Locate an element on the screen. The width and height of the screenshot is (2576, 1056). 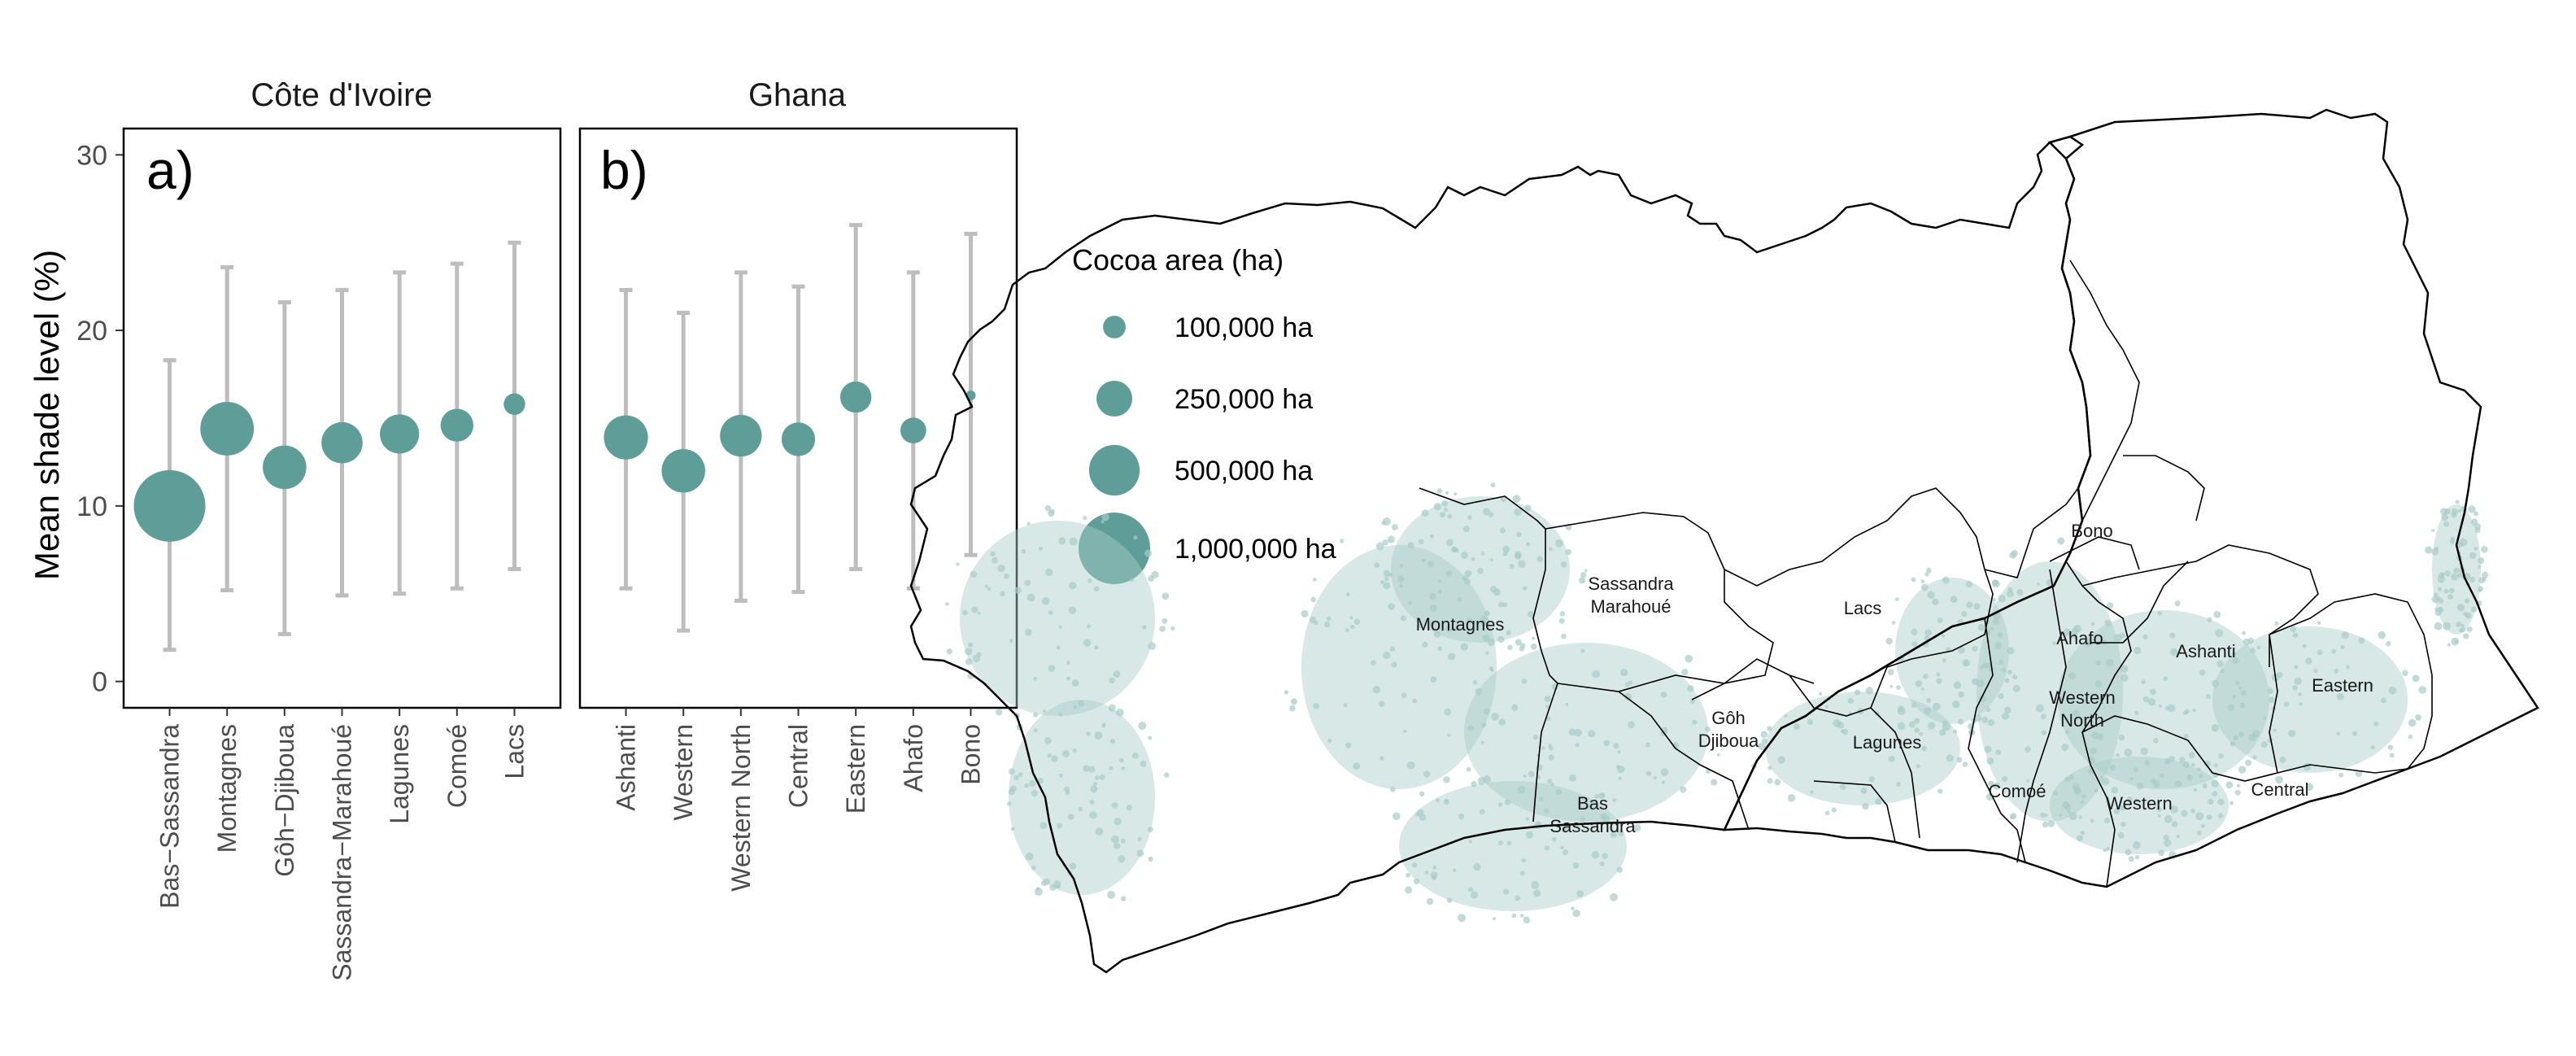
point-comoe is located at coordinates (456, 425).